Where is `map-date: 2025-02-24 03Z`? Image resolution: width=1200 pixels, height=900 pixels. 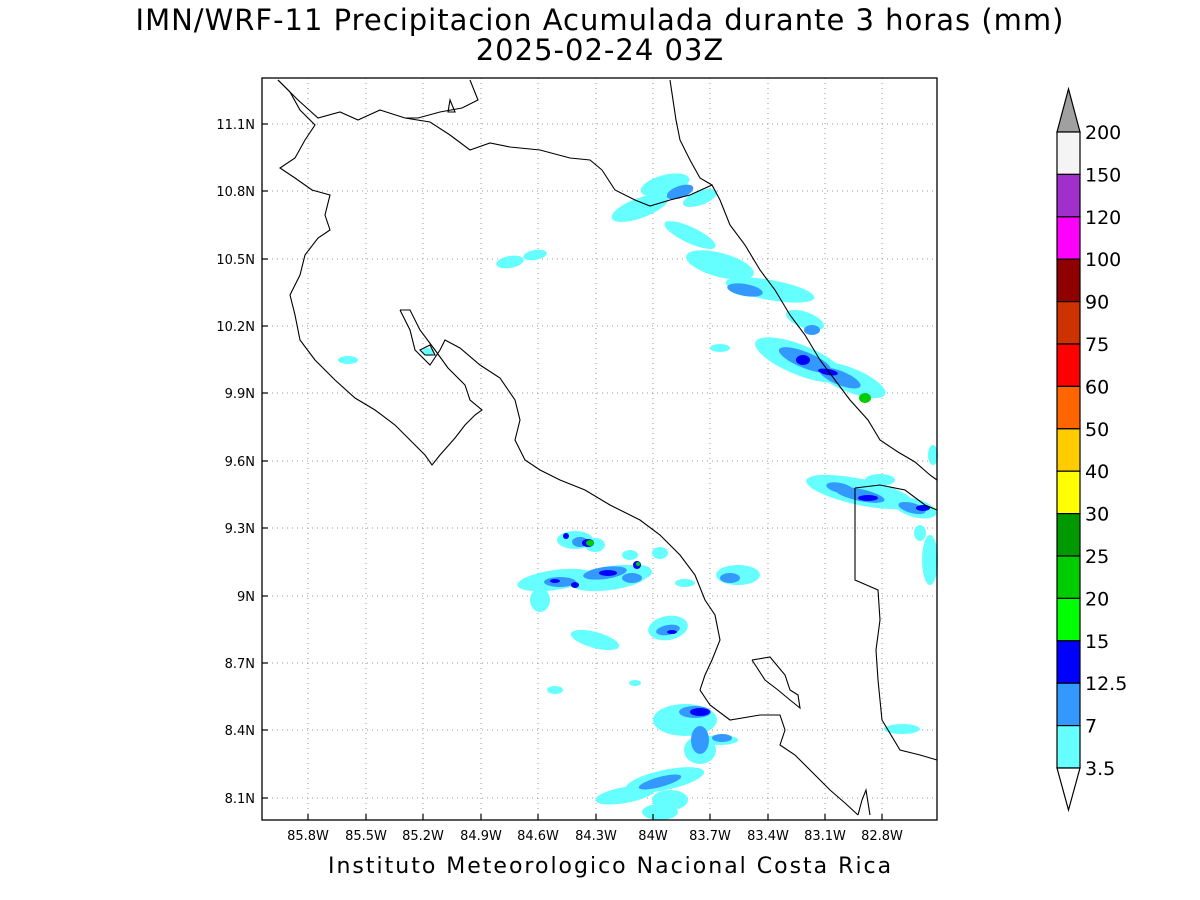 map-date: 2025-02-24 03Z is located at coordinates (600, 50).